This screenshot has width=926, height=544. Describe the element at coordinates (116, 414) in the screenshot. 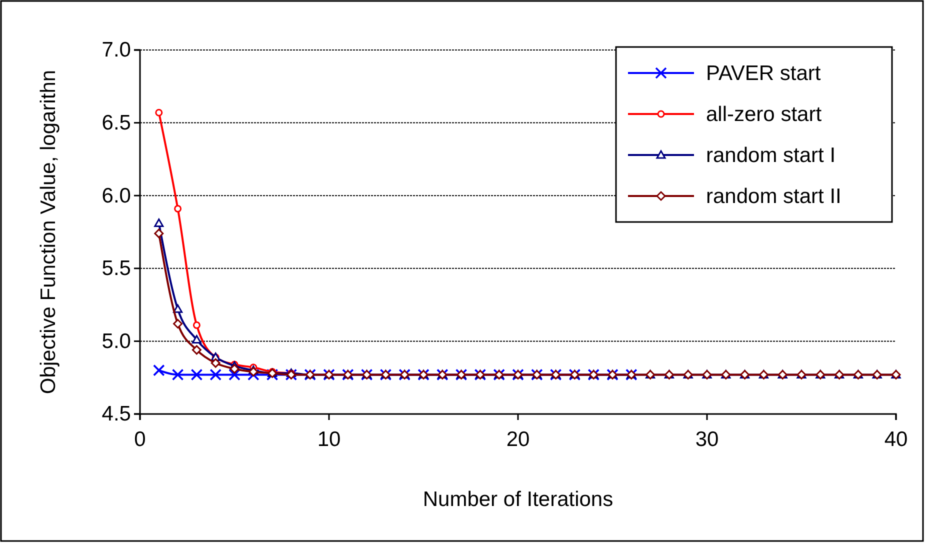

I see `y-tick-label: 4.5` at that location.